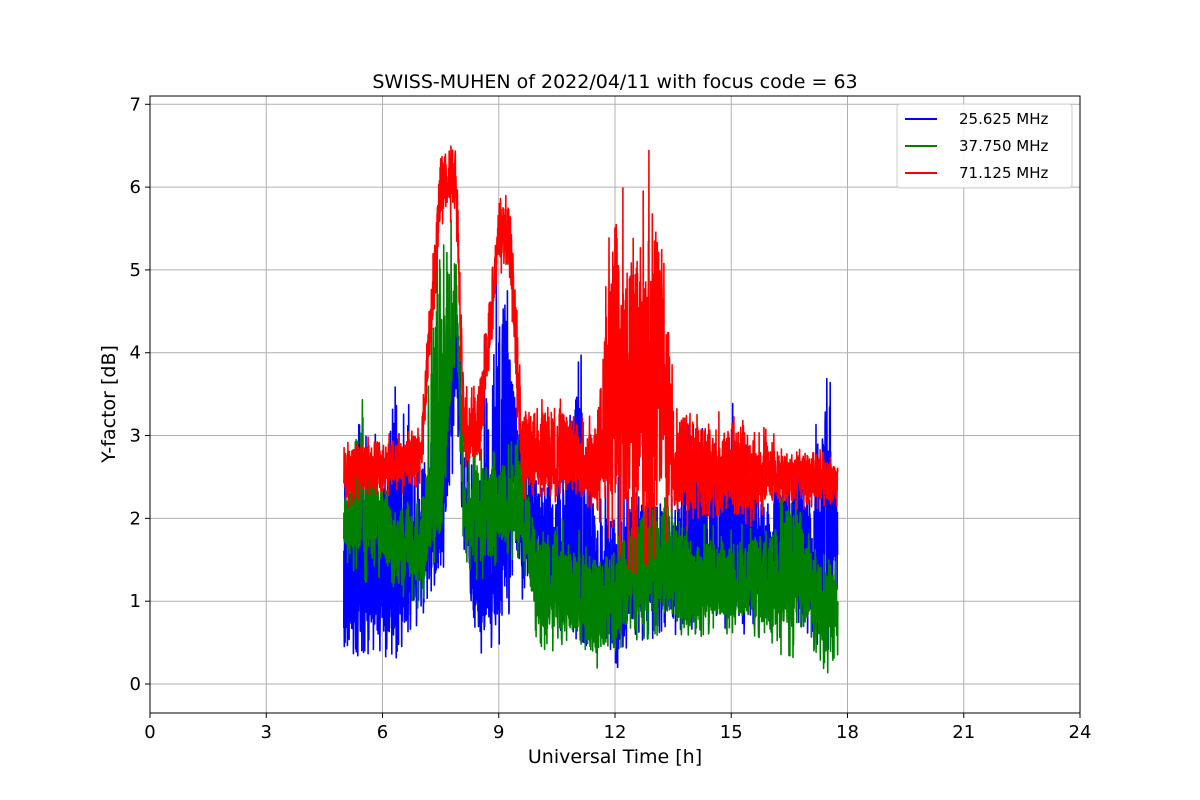 The width and height of the screenshot is (1200, 800). I want to click on legend-label-1: 25.625 MHz, so click(1003, 119).